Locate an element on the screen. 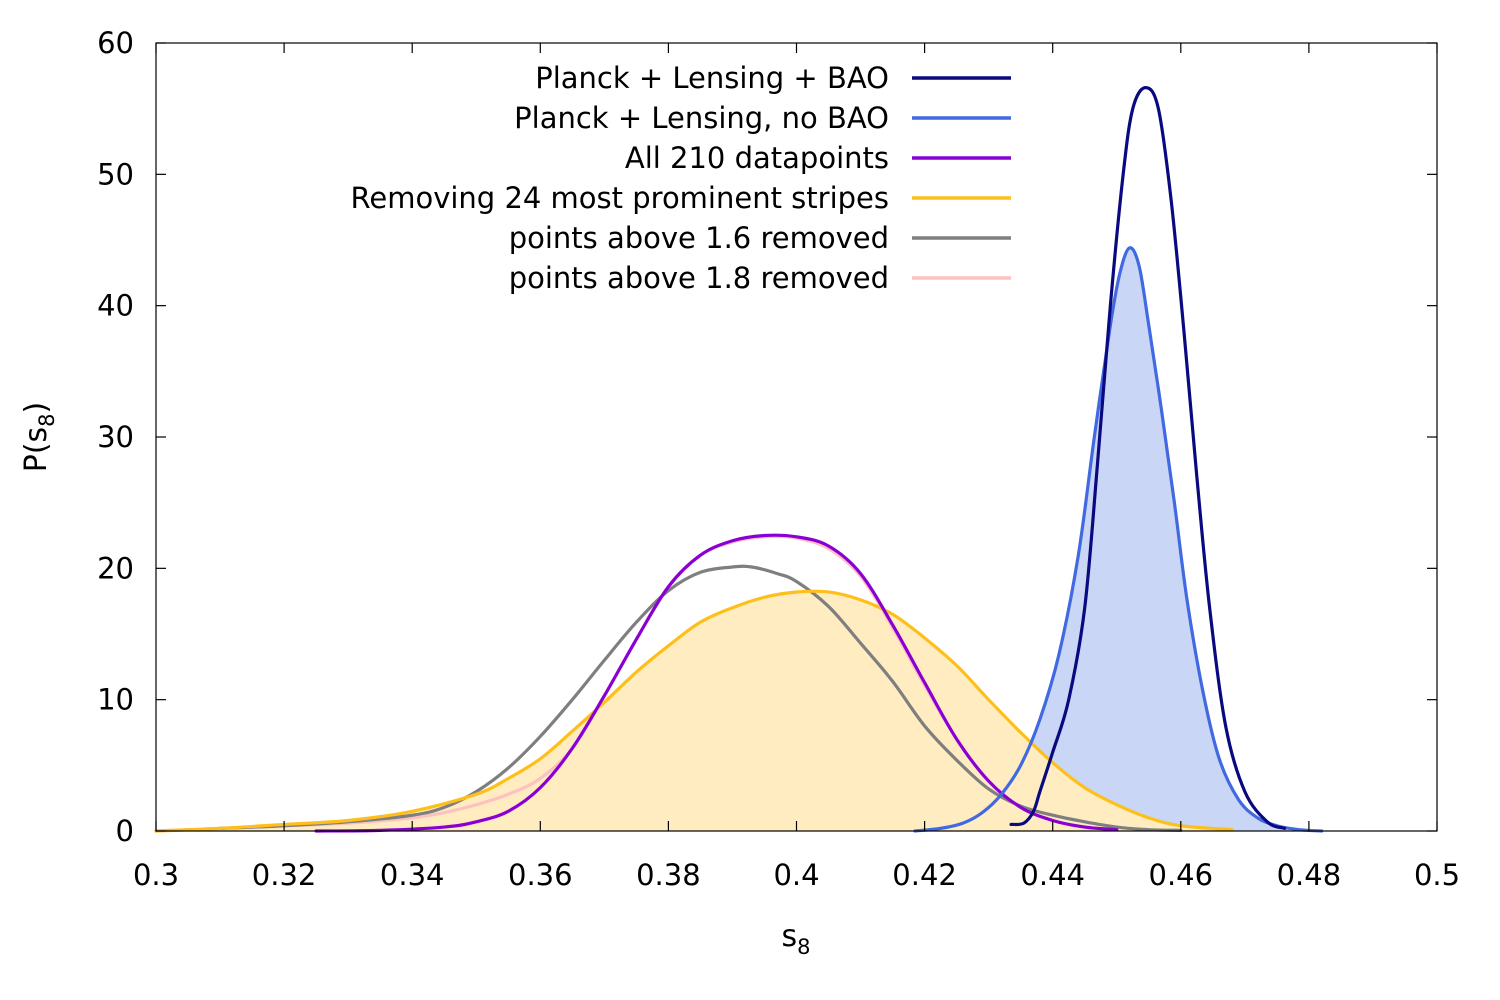  legend-item-planck-lensing-no-bao: Planck + Lensing, no BAO is located at coordinates (762, 118).